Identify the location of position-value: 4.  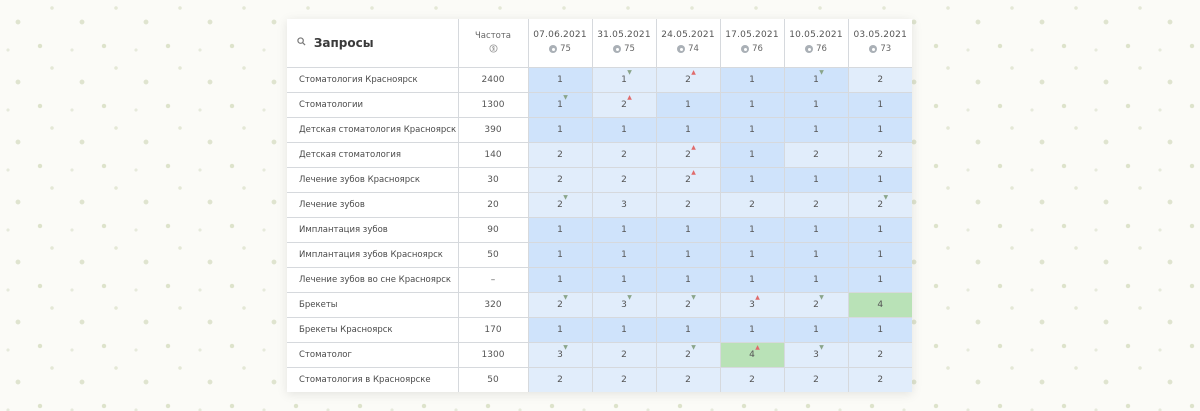
(752, 355).